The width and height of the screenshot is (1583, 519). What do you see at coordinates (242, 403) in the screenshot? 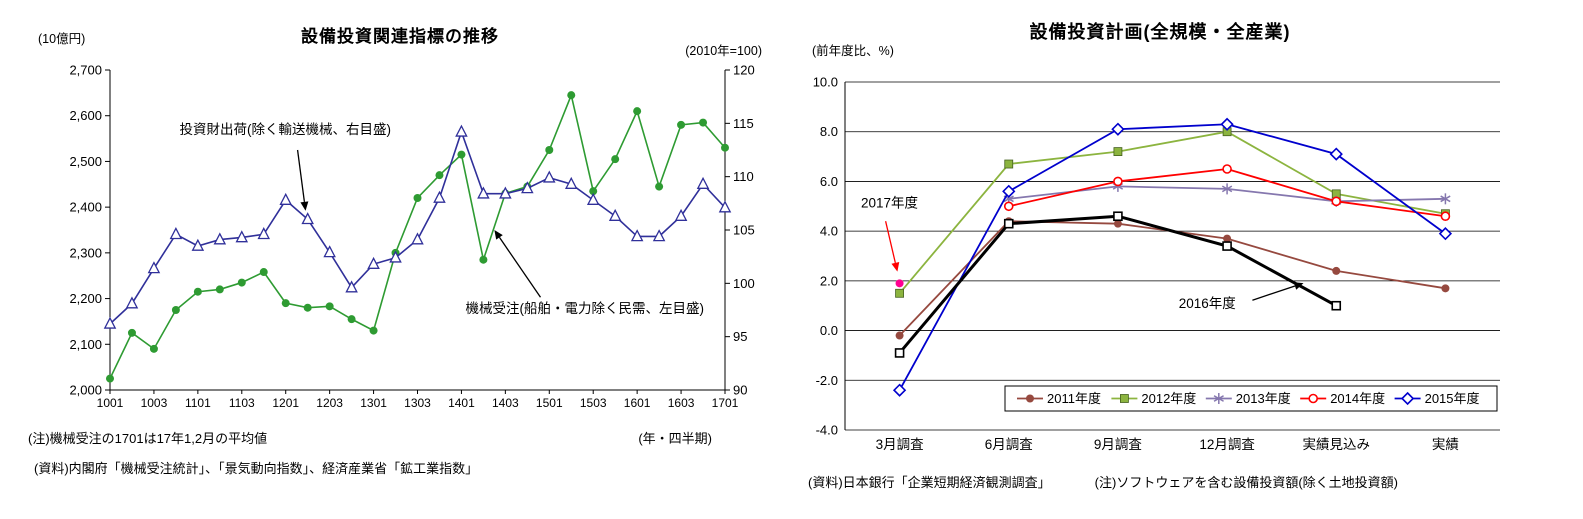
I see `svg-text: 1103` at bounding box center [242, 403].